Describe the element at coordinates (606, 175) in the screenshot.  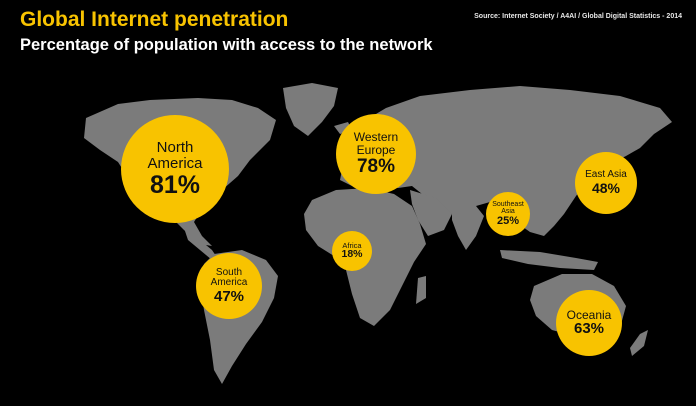
I see `bubble-label: East Asia` at that location.